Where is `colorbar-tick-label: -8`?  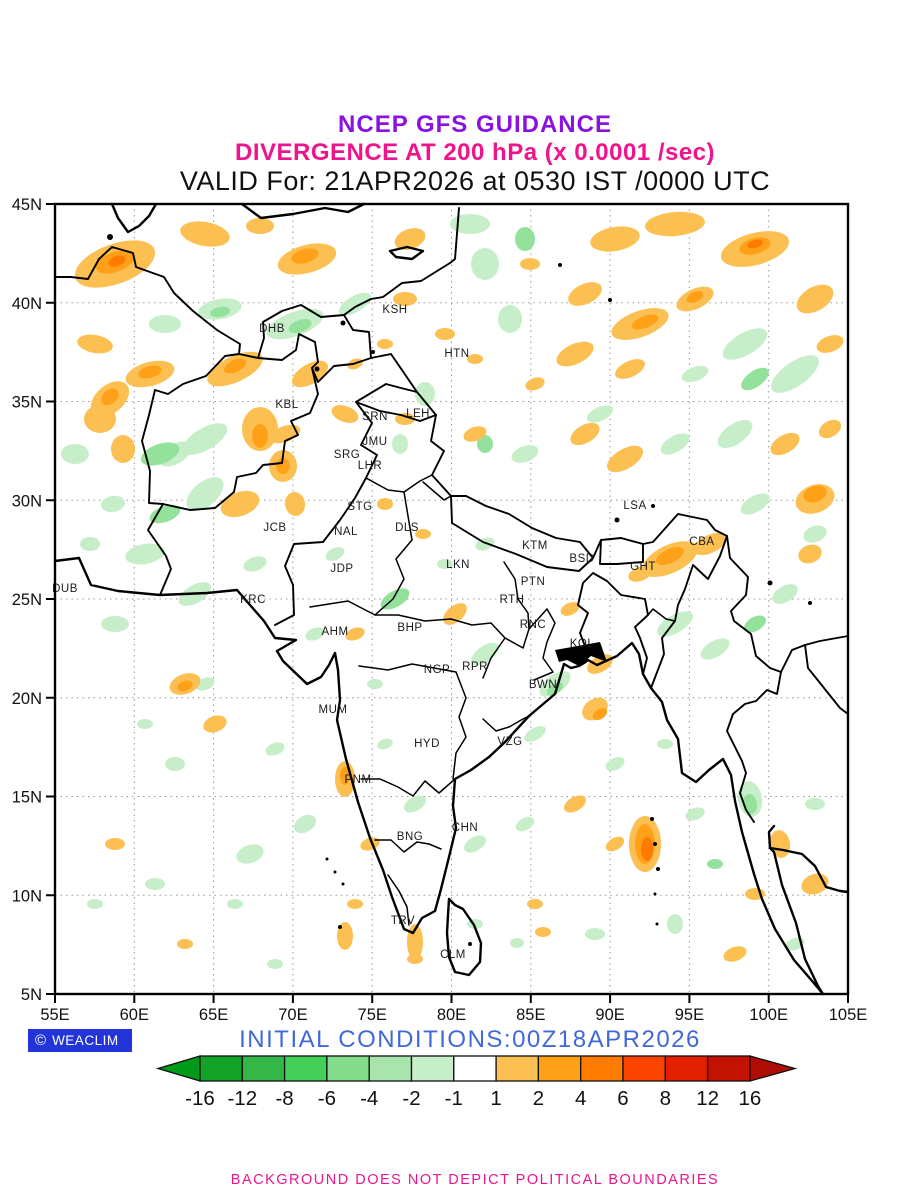 colorbar-tick-label: -8 is located at coordinates (284, 1098).